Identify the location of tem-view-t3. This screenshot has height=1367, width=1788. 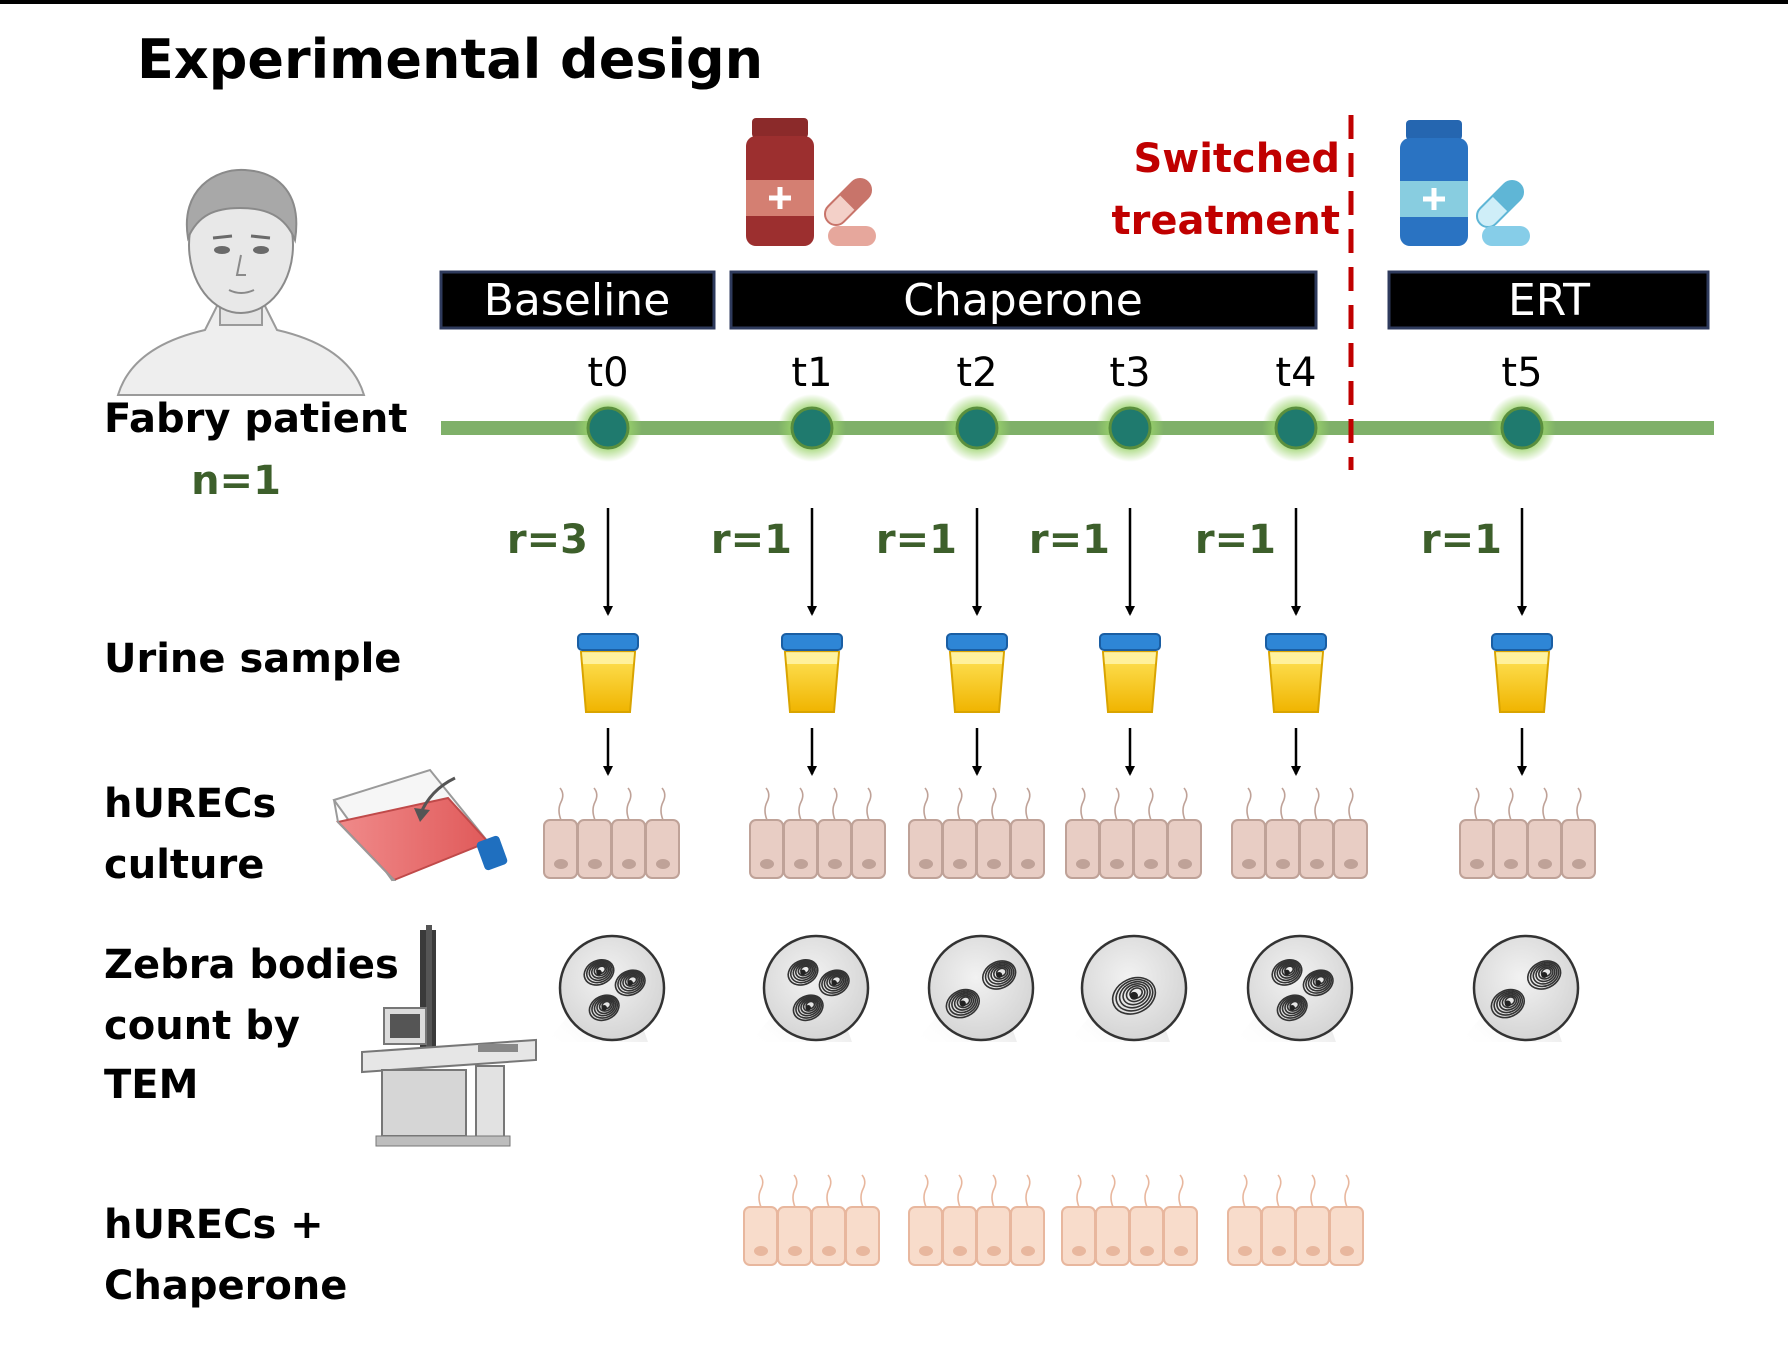
(1128, 988).